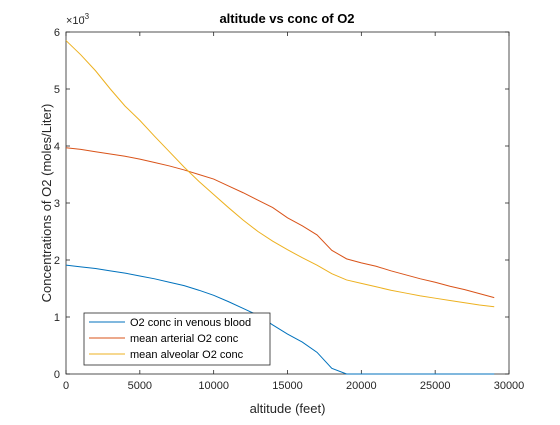 The image size is (560, 425). I want to click on x-tick-label: 0, so click(66, 386).